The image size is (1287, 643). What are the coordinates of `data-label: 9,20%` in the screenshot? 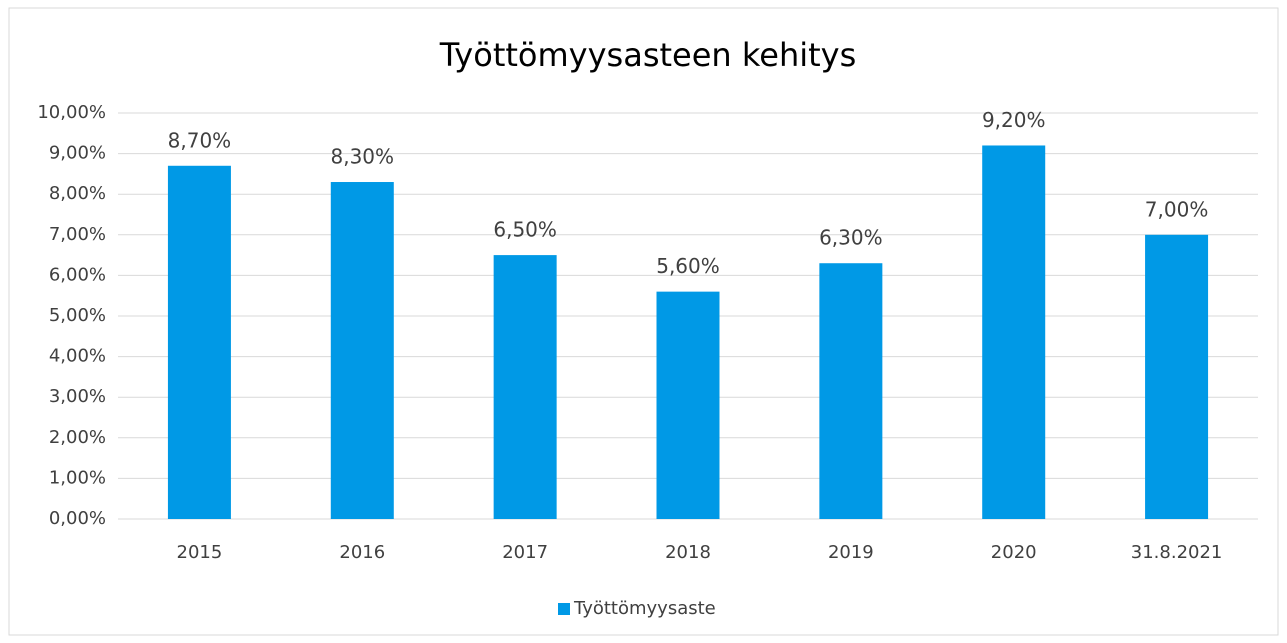 It's located at (1014, 120).